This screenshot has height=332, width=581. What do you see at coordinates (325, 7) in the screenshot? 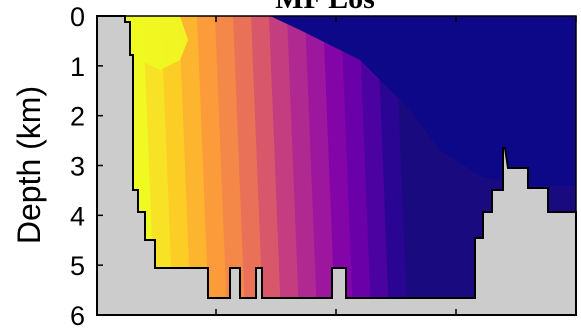
I see `chart-title: MF Los` at bounding box center [325, 7].